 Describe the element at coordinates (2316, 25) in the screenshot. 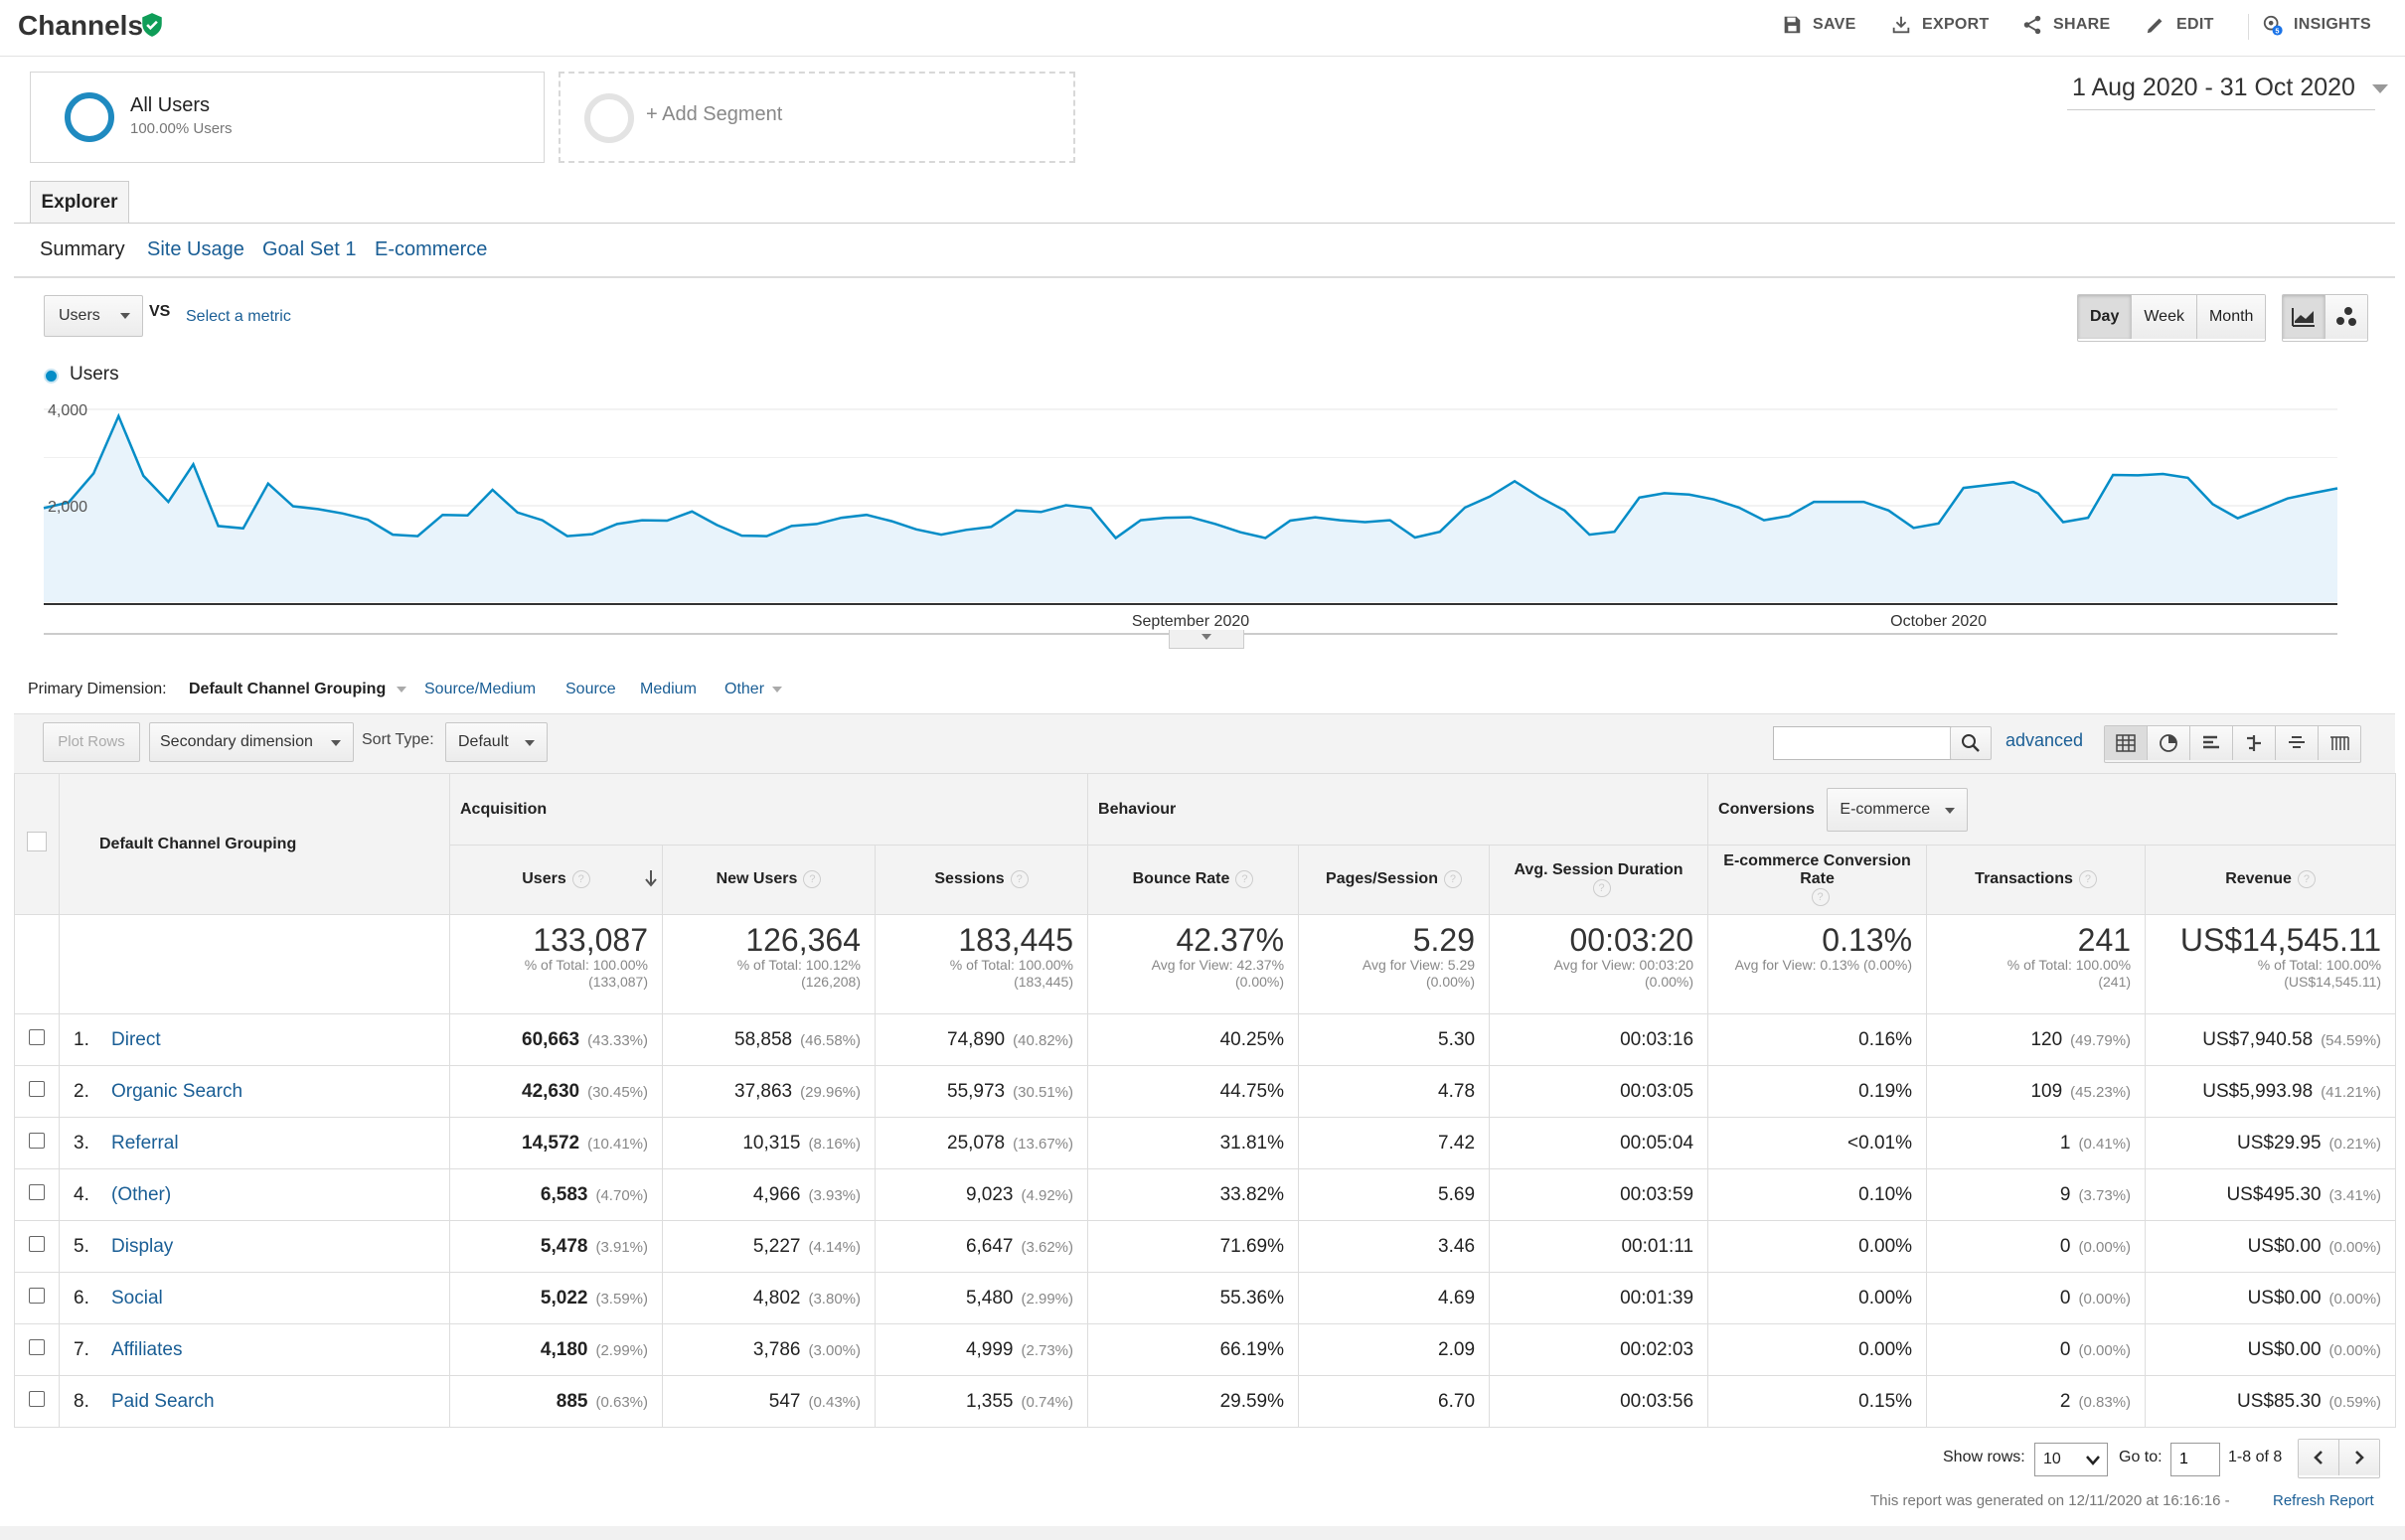

I see `insights-button: 5 INSIGHTS` at that location.